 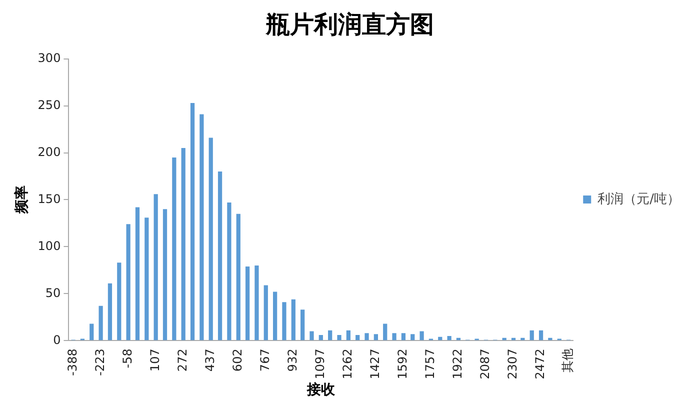 What do you see at coordinates (457, 364) in the screenshot?
I see `x-tick-label: 1922` at bounding box center [457, 364].